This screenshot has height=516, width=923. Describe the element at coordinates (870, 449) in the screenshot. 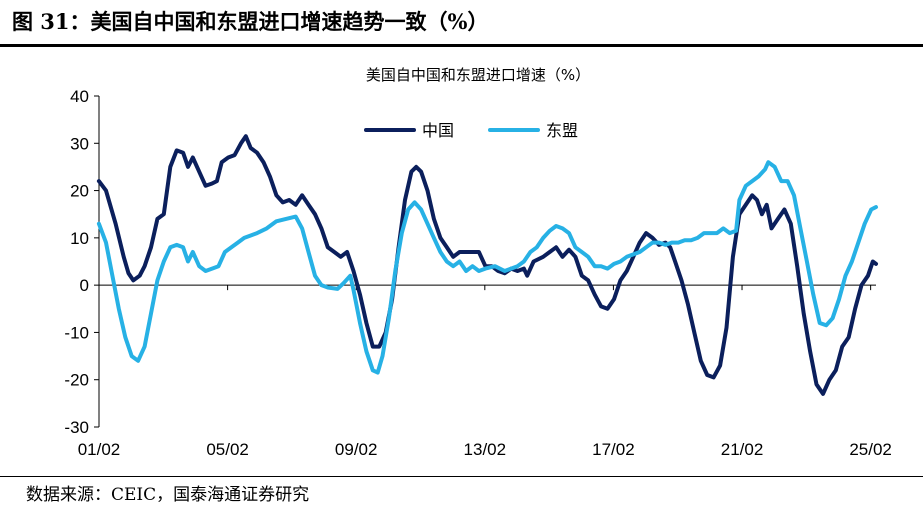

I see `x-tick-label: 25/02` at that location.